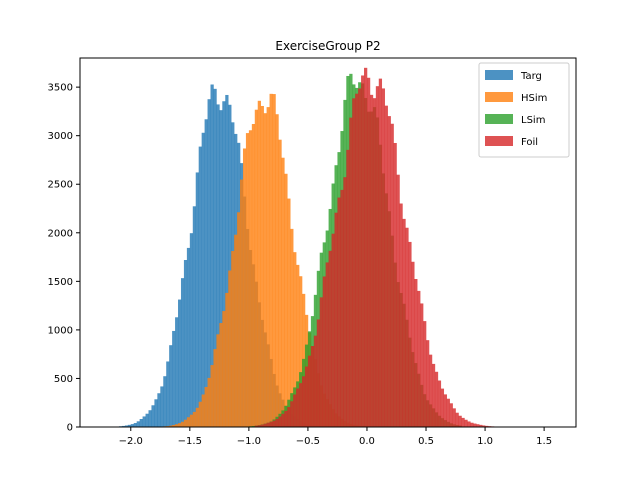 This screenshot has width=640, height=480. What do you see at coordinates (190, 441) in the screenshot?
I see `x-tick-label: −1.5` at bounding box center [190, 441].